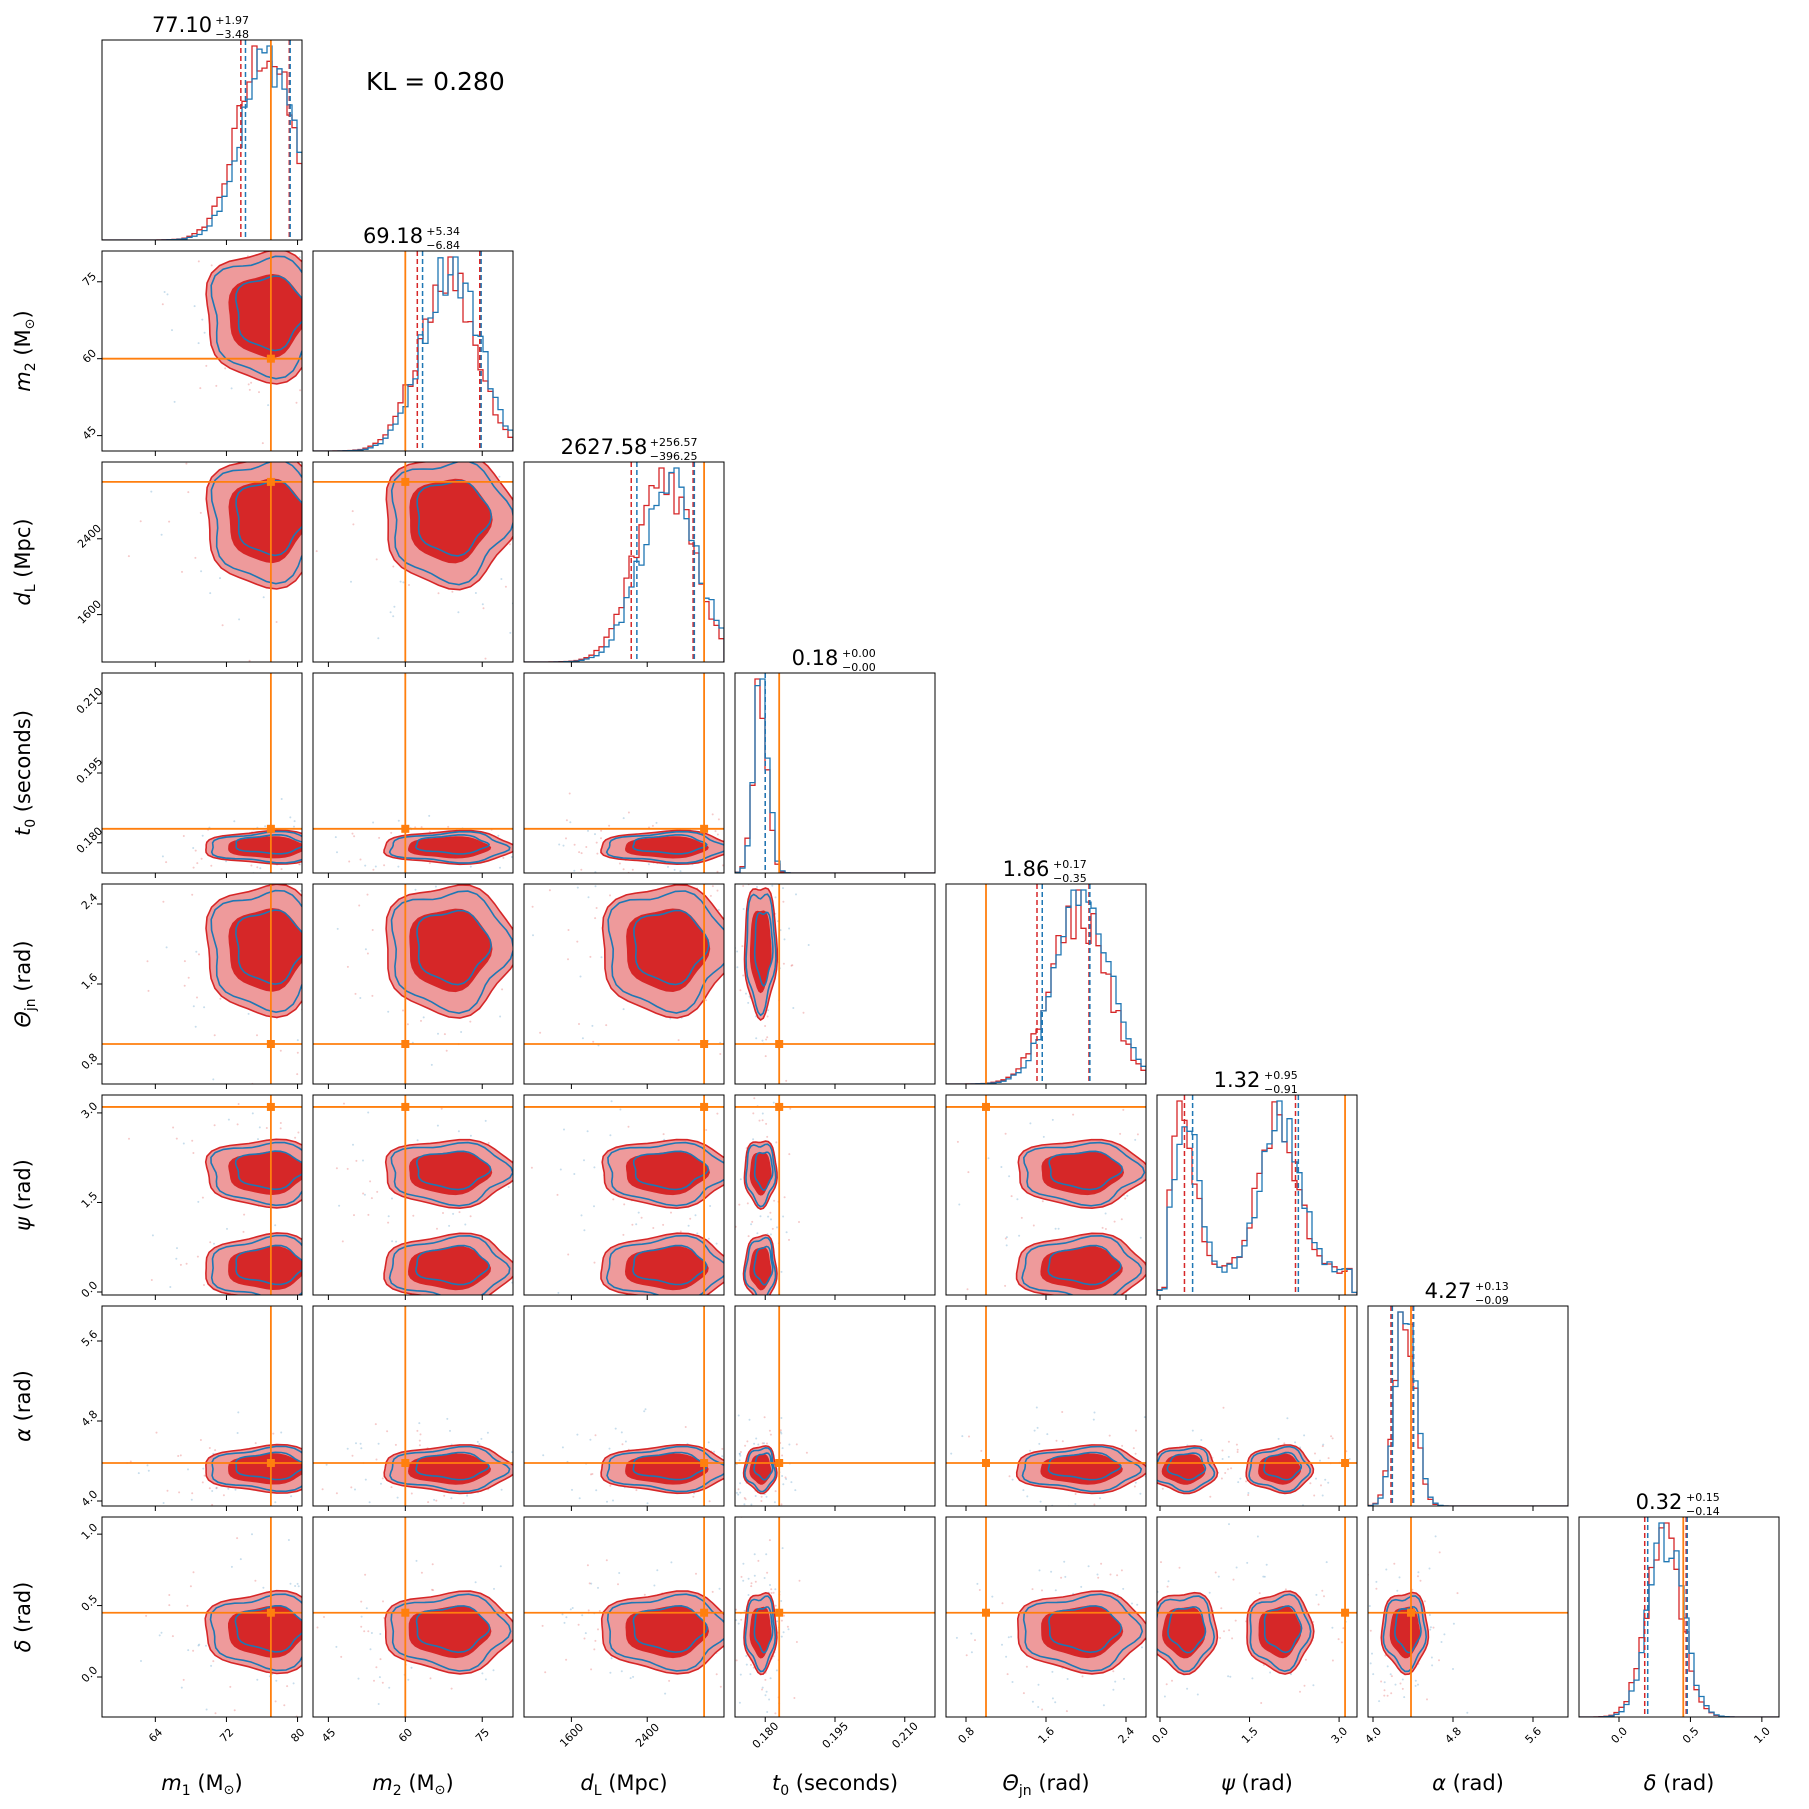  Describe the element at coordinates (90, 1419) in the screenshot. I see `y-tick-label: 4.8` at that location.